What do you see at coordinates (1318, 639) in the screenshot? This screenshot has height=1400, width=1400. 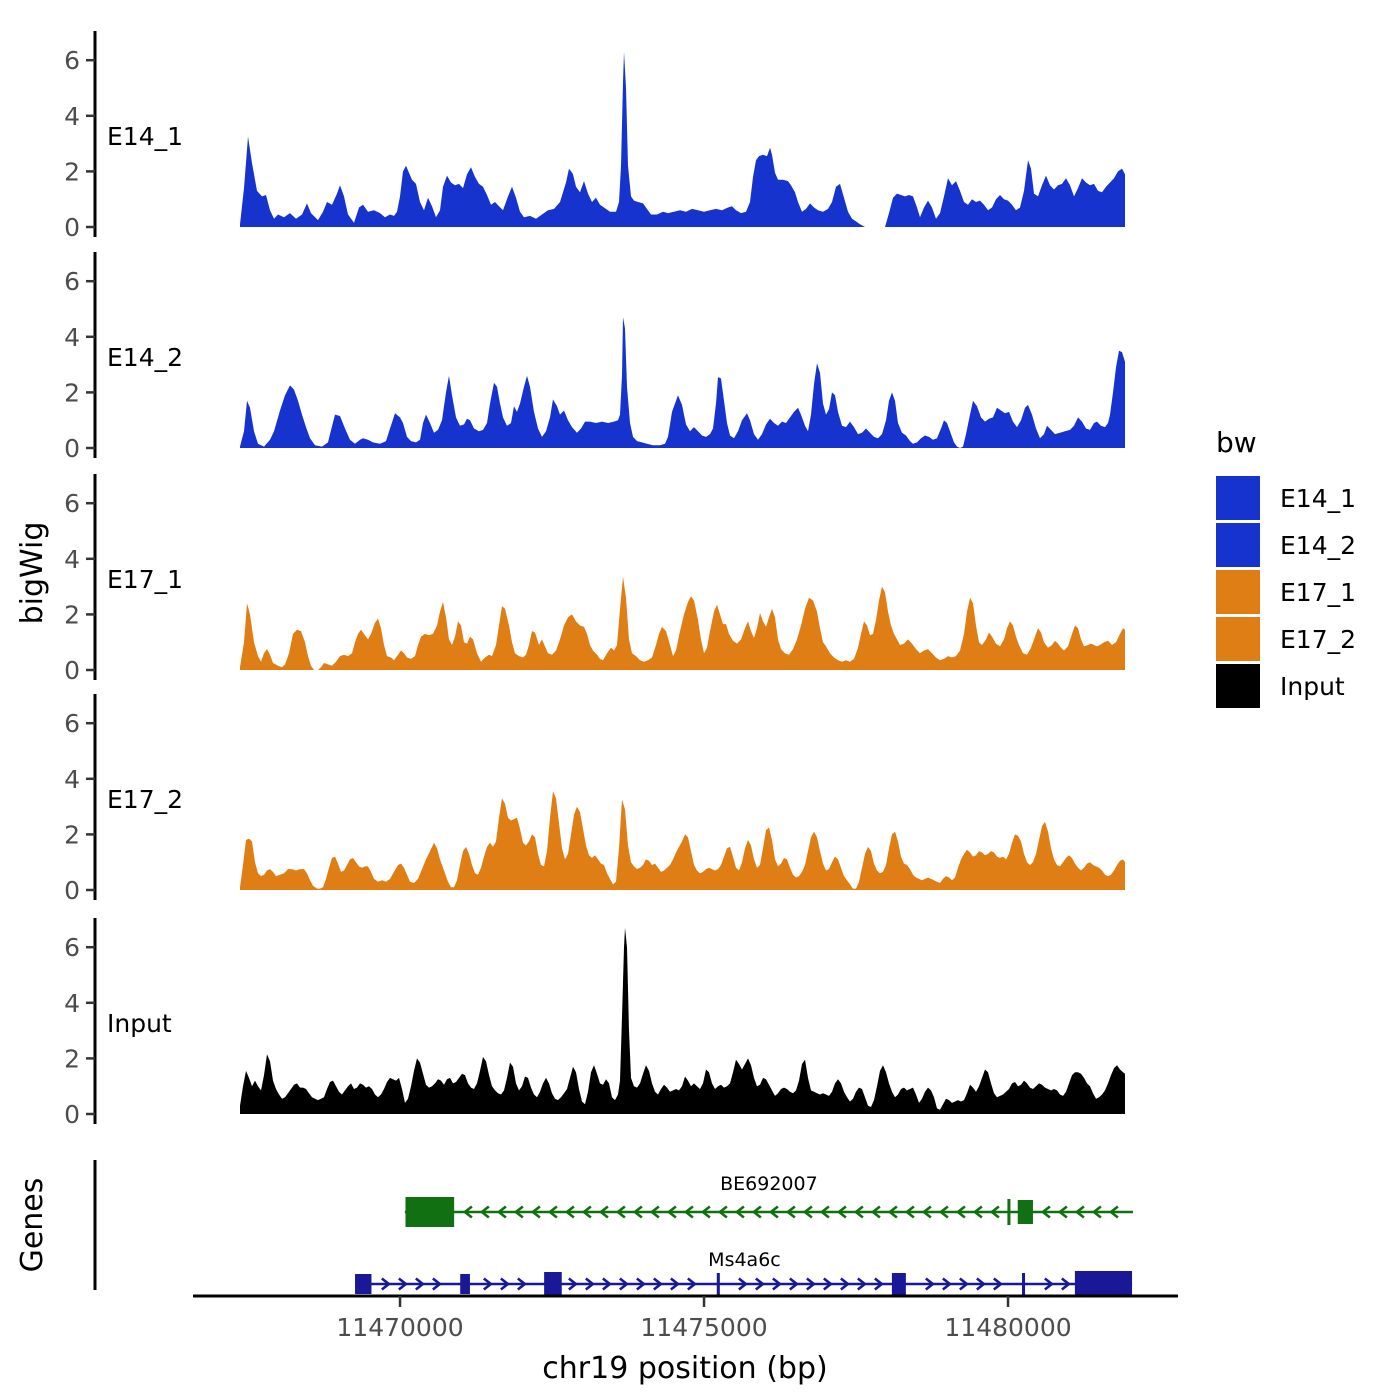 I see `legend-label: E17_2` at bounding box center [1318, 639].